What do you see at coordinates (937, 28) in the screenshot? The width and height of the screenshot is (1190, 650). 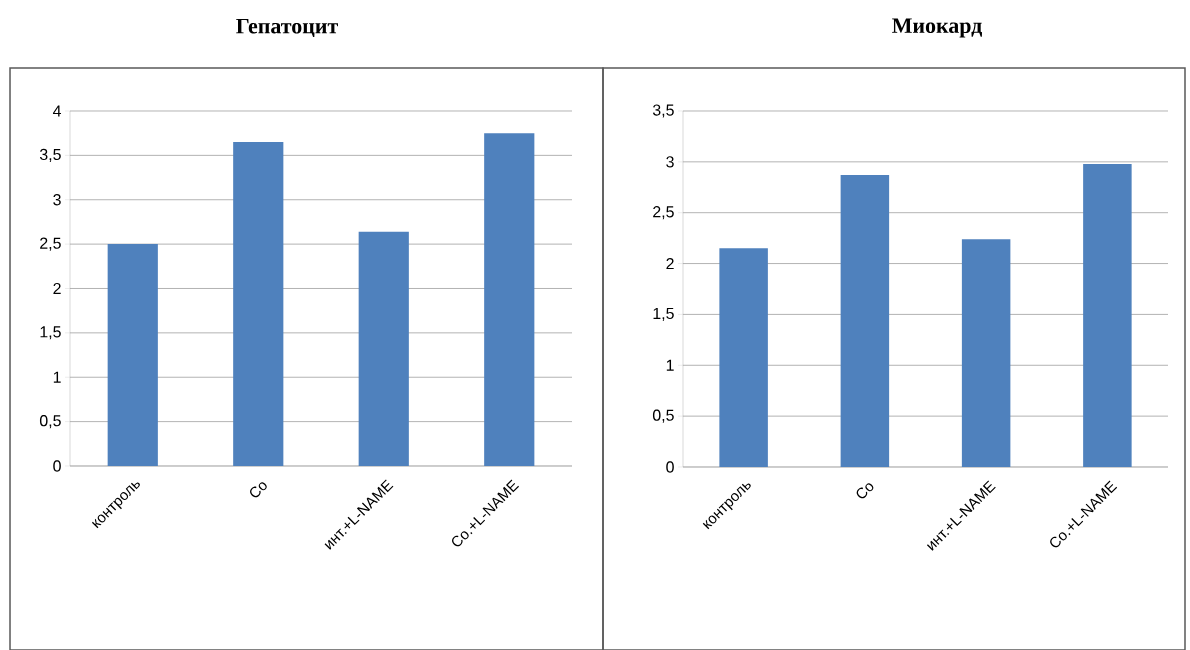 I see `chart-title: Миокард` at bounding box center [937, 28].